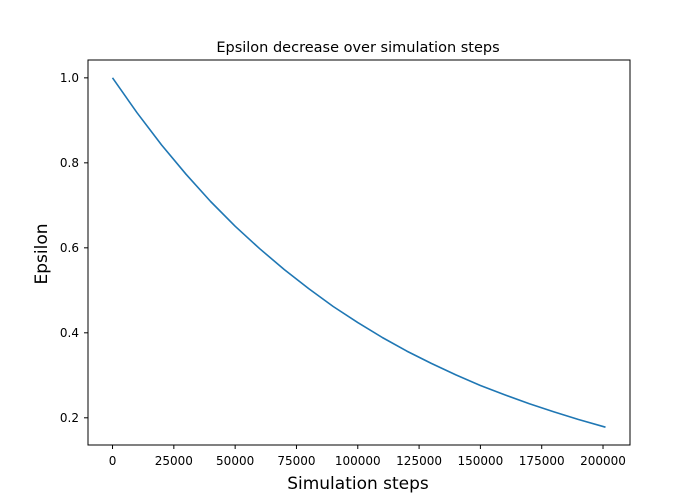 Image resolution: width=700 pixels, height=500 pixels. I want to click on y-axis-label: Epsilon, so click(42, 253).